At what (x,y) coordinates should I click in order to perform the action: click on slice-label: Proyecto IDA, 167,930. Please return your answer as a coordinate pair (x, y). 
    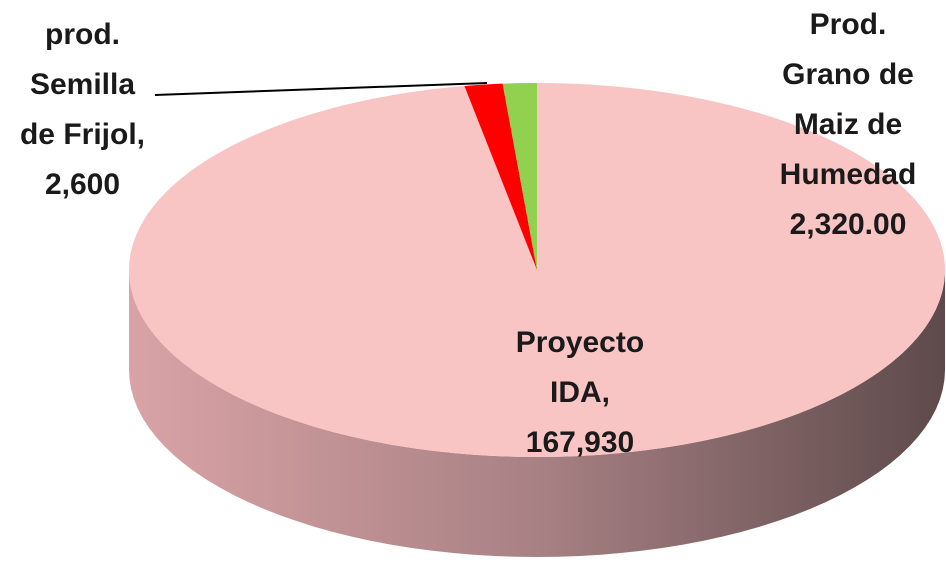
    Looking at the image, I should click on (580, 393).